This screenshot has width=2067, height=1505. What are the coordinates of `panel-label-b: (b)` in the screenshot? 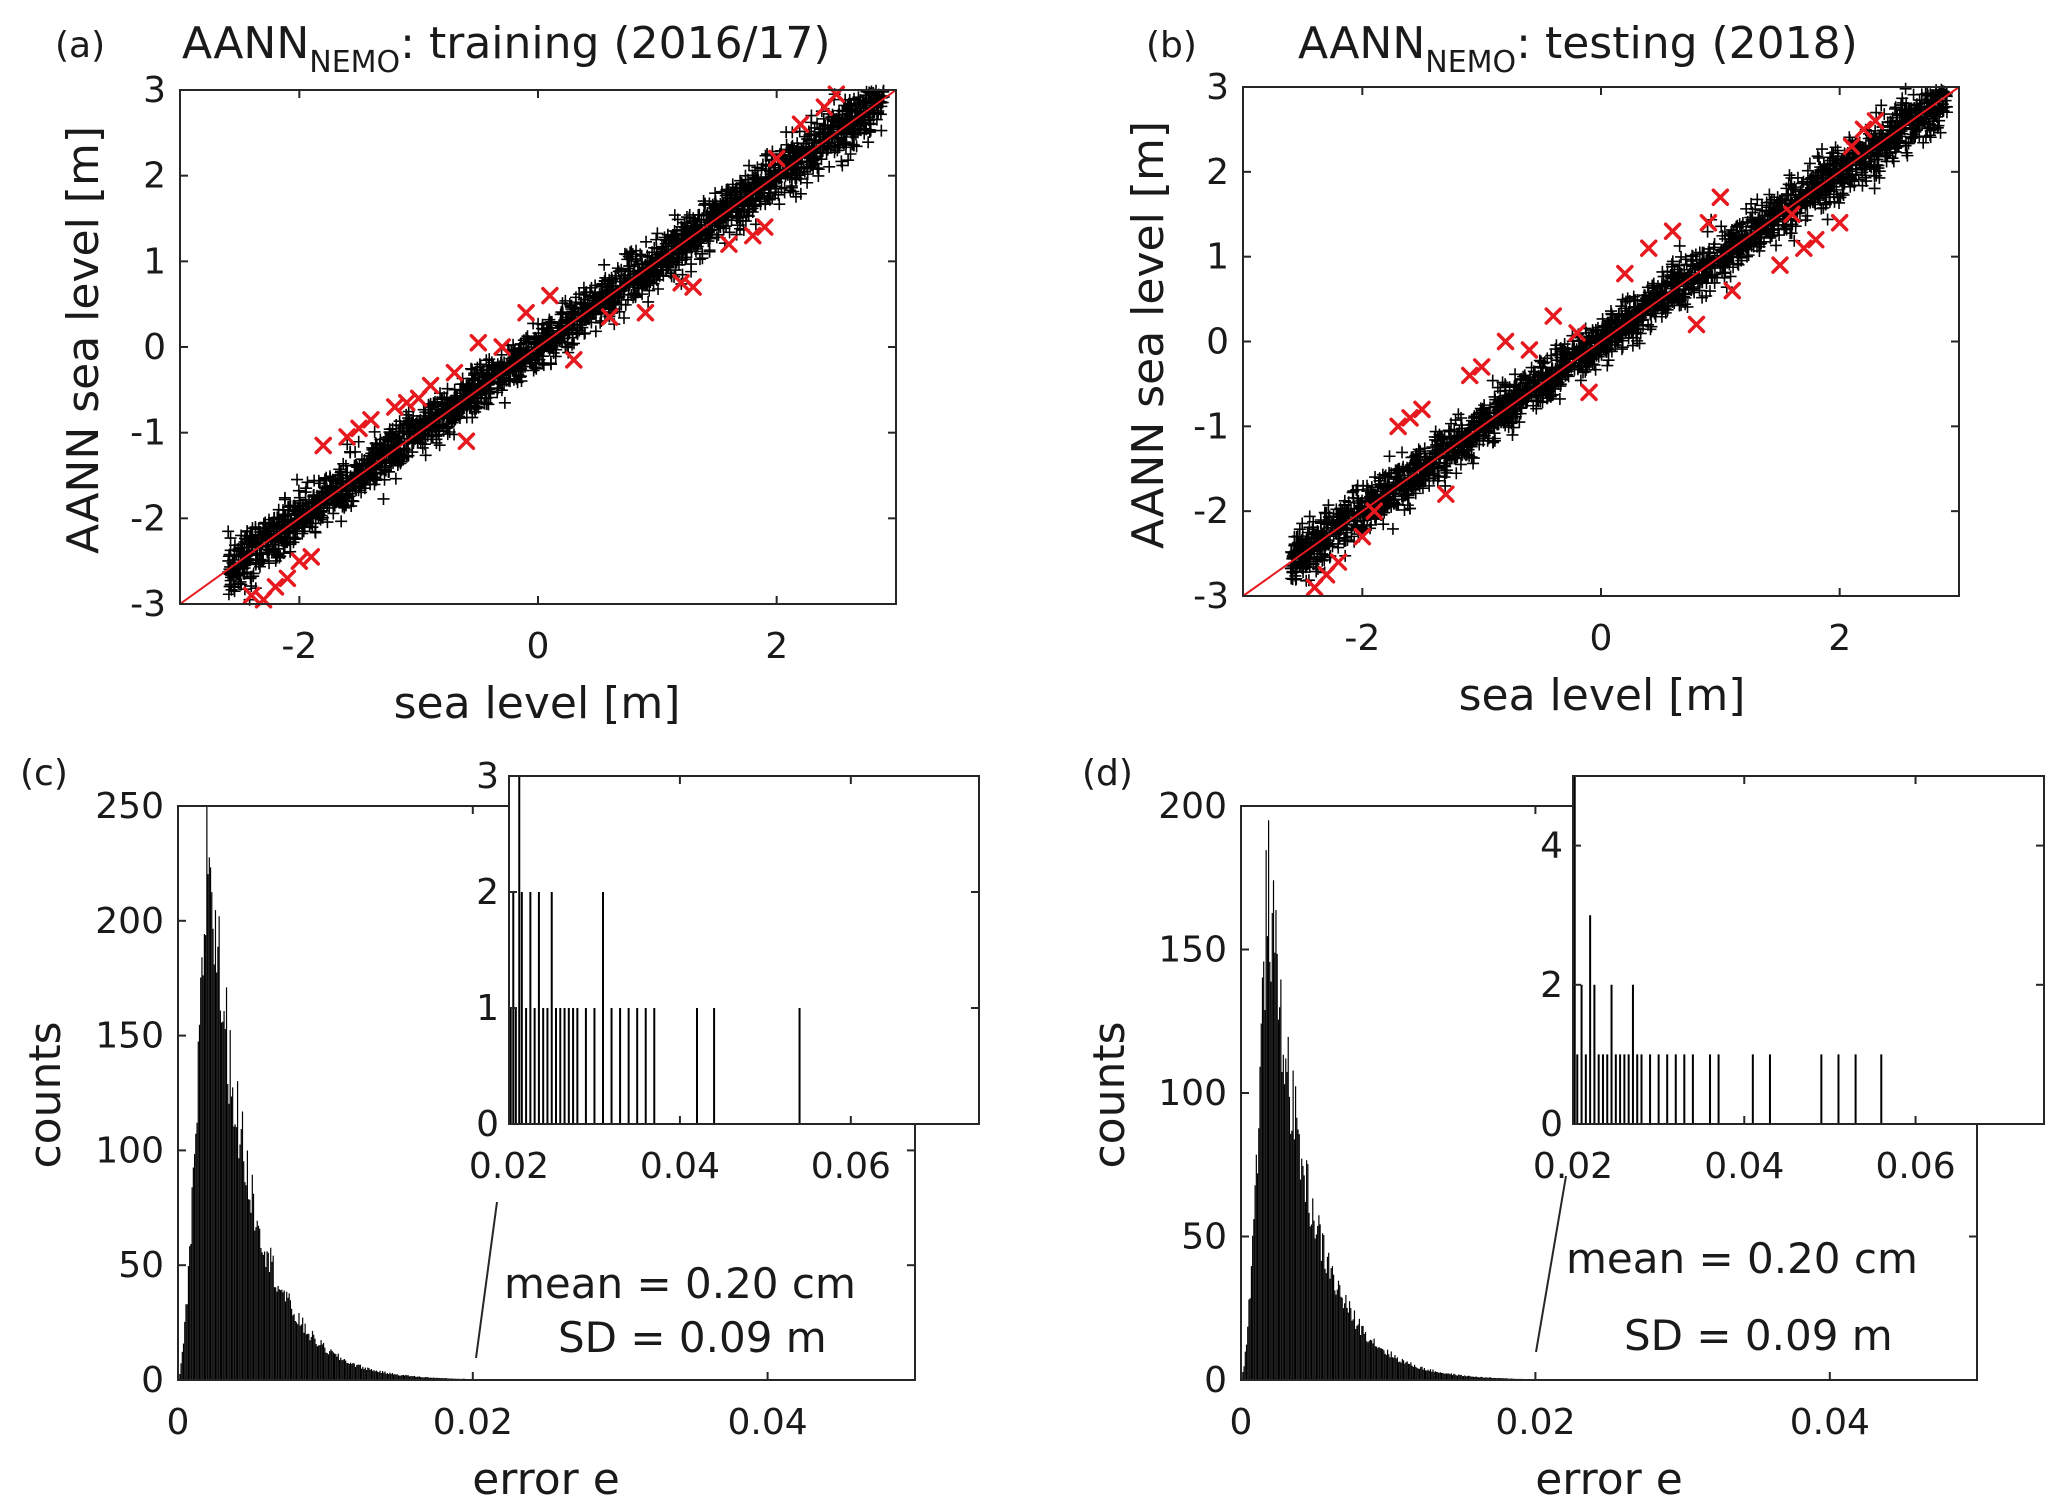 It's located at (1171, 45).